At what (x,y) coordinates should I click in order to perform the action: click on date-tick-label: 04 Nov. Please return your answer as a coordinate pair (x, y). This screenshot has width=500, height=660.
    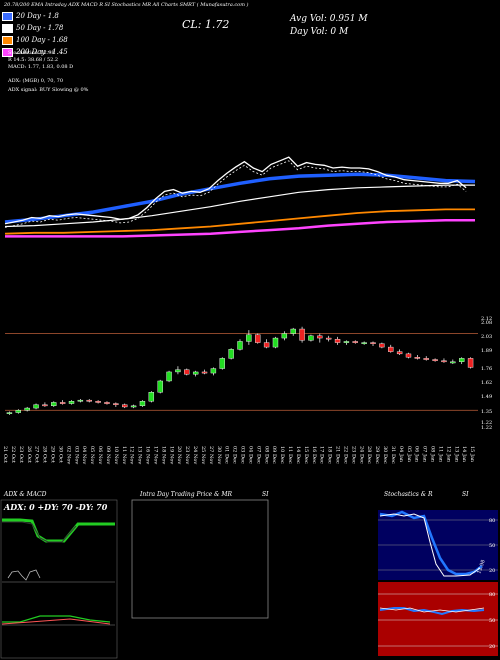
    Looking at the image, I should click on (84, 455).